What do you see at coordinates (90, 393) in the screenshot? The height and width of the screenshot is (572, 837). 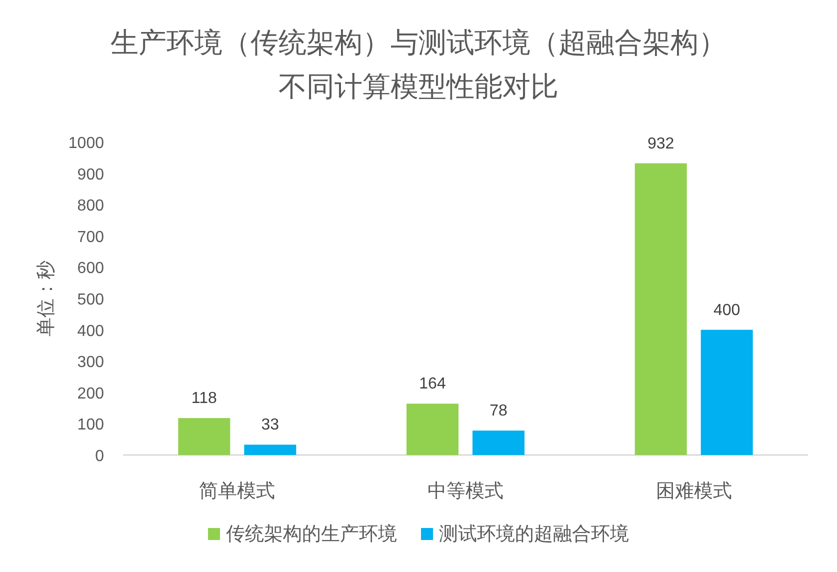 I see `y-tick-label: 200` at bounding box center [90, 393].